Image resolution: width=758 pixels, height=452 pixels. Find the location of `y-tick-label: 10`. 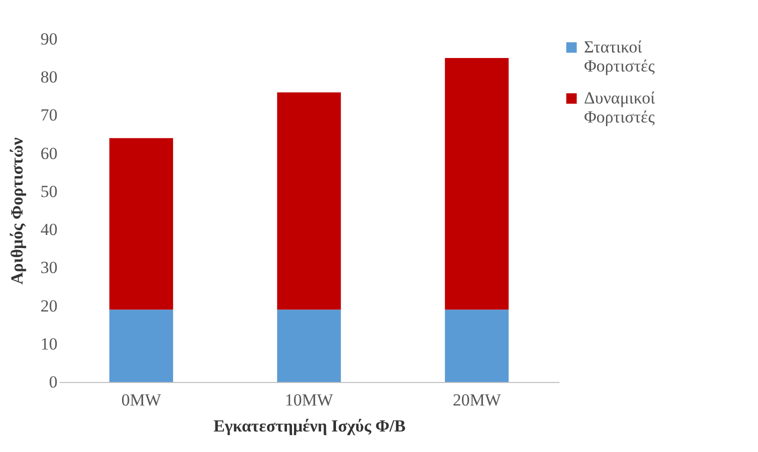

y-tick-label: 10 is located at coordinates (49, 344).